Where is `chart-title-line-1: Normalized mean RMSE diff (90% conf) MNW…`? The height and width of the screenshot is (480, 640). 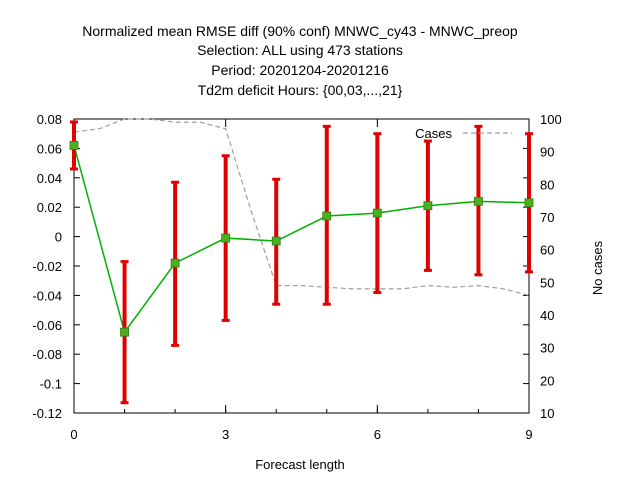 chart-title-line-1: Normalized mean RMSE diff (90% conf) MNW… is located at coordinates (300, 31).